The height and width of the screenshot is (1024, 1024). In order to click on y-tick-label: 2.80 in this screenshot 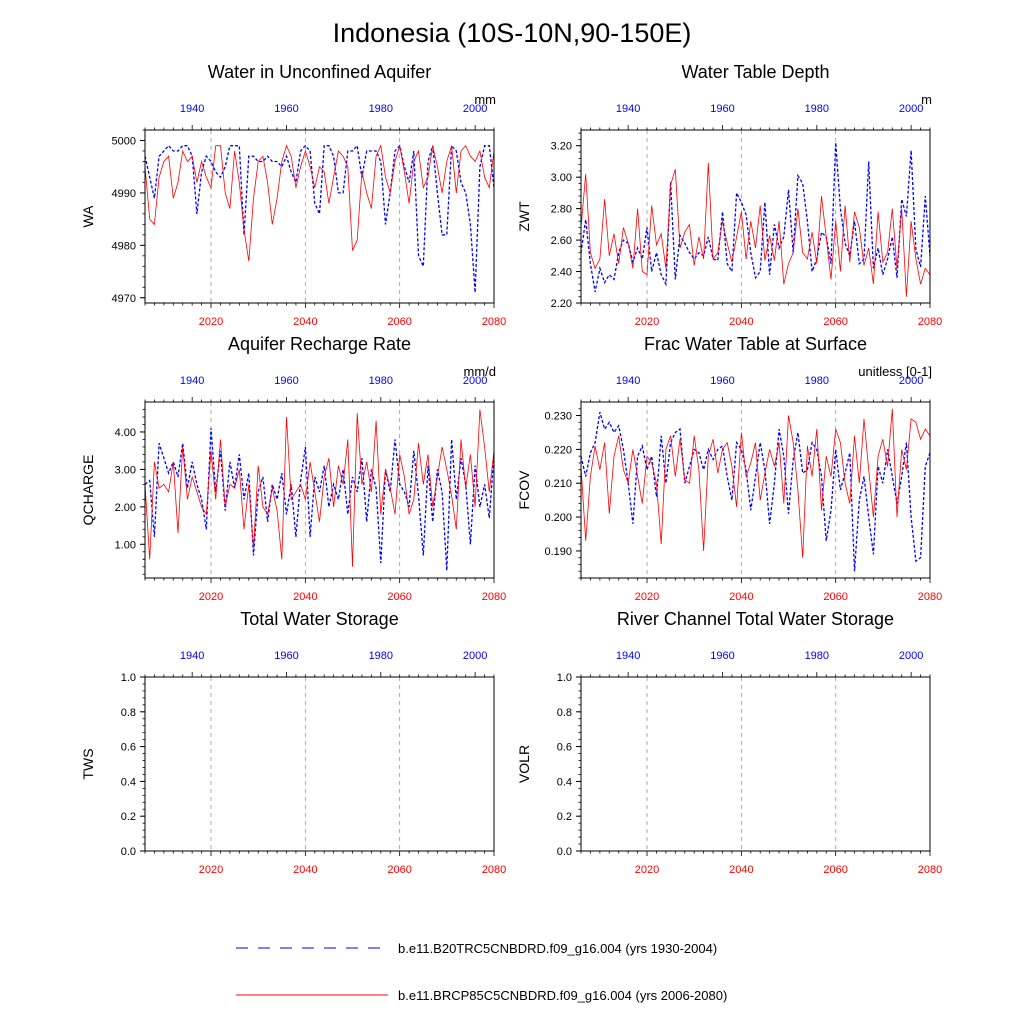, I will do `click(561, 210)`.